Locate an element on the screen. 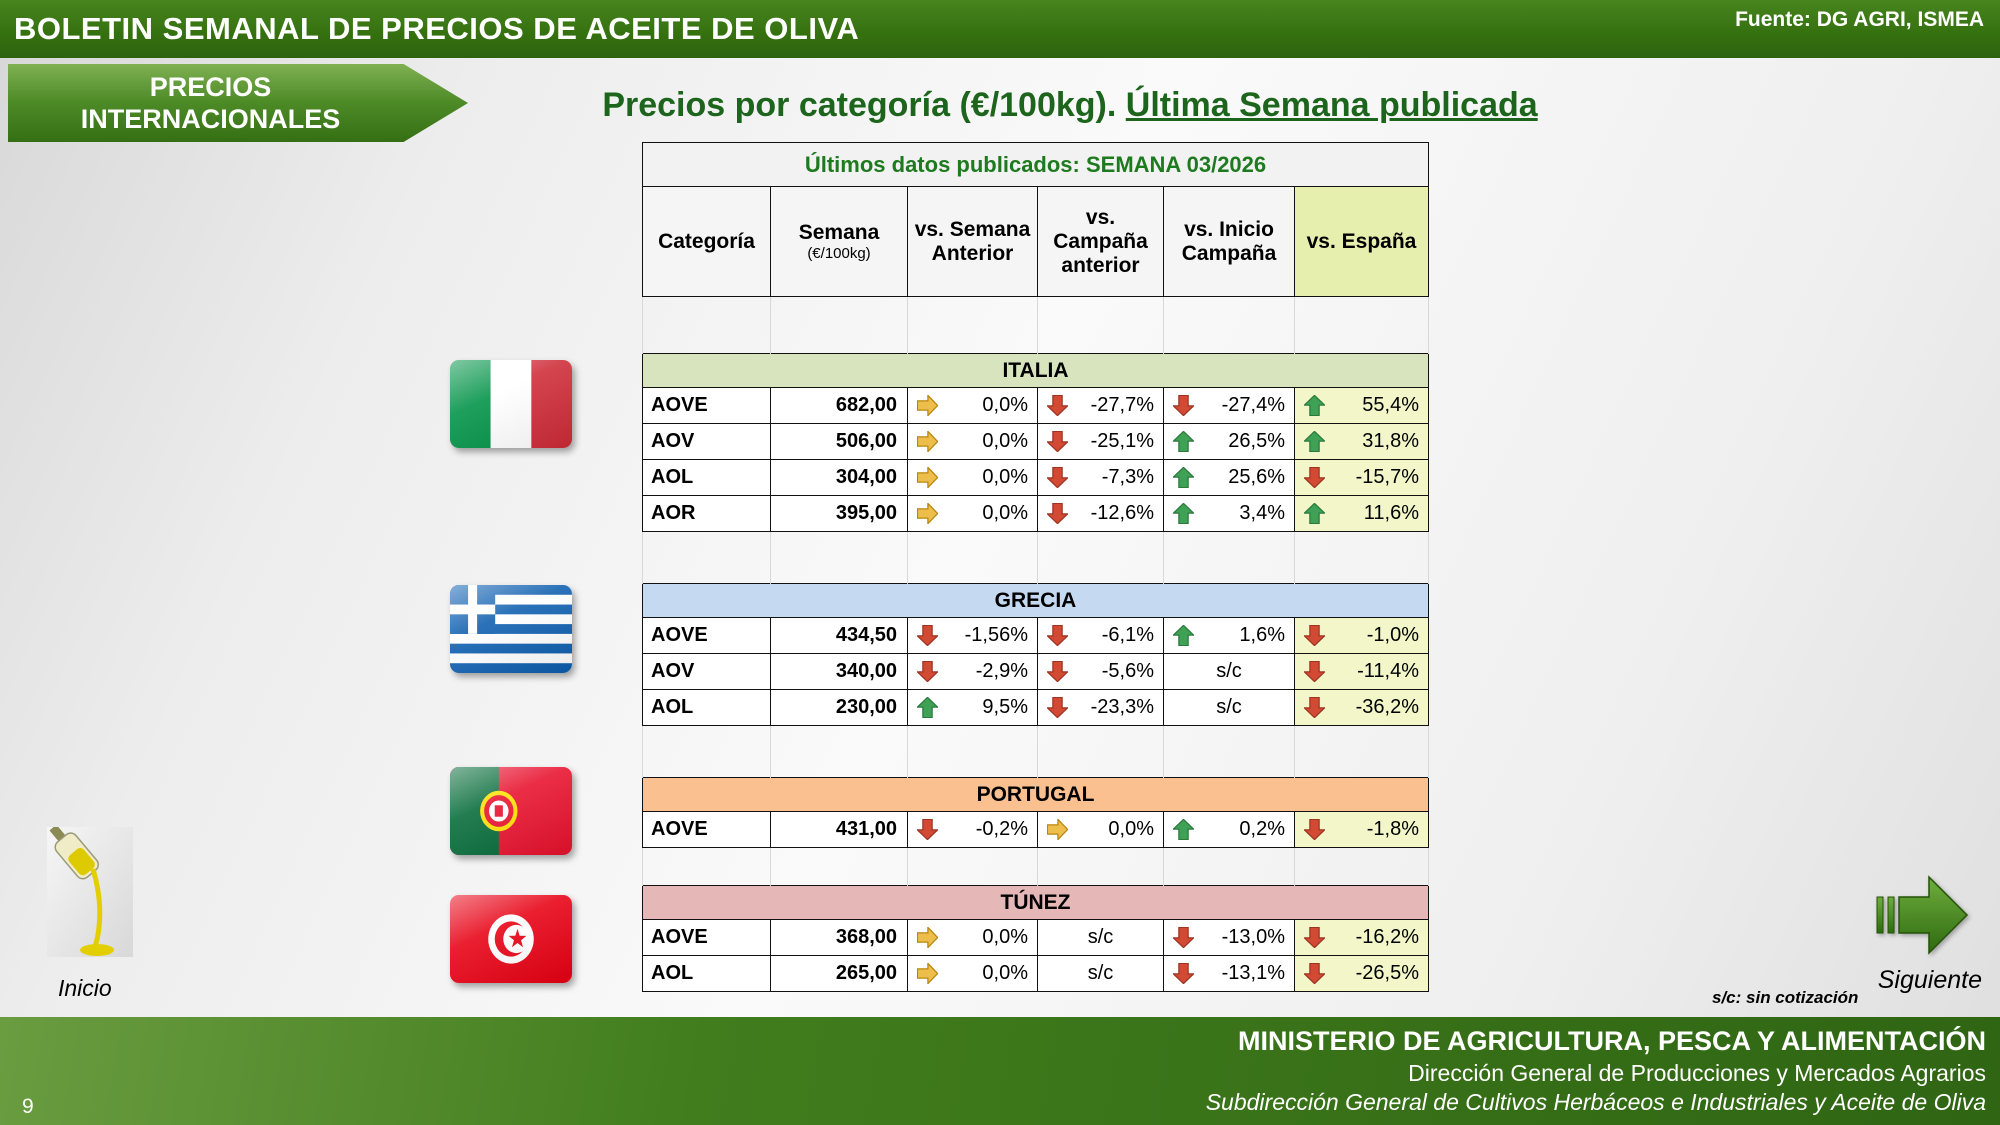 The image size is (2000, 1125). change-cell: -16,2% is located at coordinates (1361, 937).